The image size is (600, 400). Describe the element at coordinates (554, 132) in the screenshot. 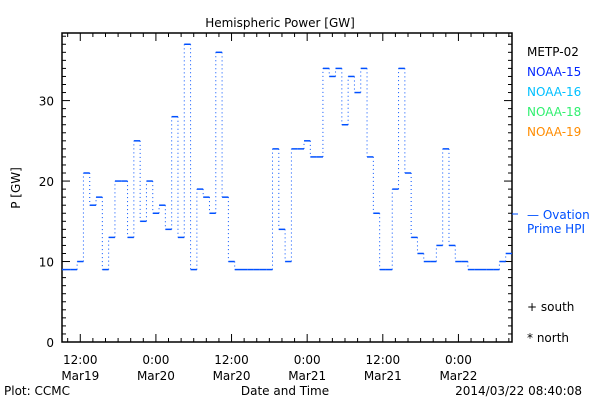

I see `legend-item: NOAA-19` at that location.